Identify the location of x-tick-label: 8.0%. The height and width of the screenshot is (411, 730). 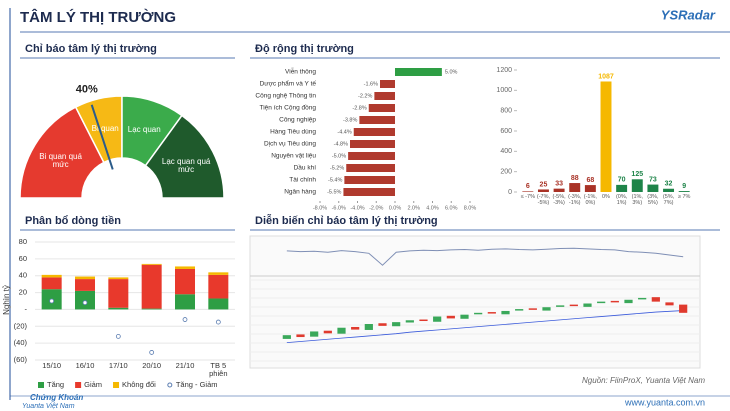
(470, 208).